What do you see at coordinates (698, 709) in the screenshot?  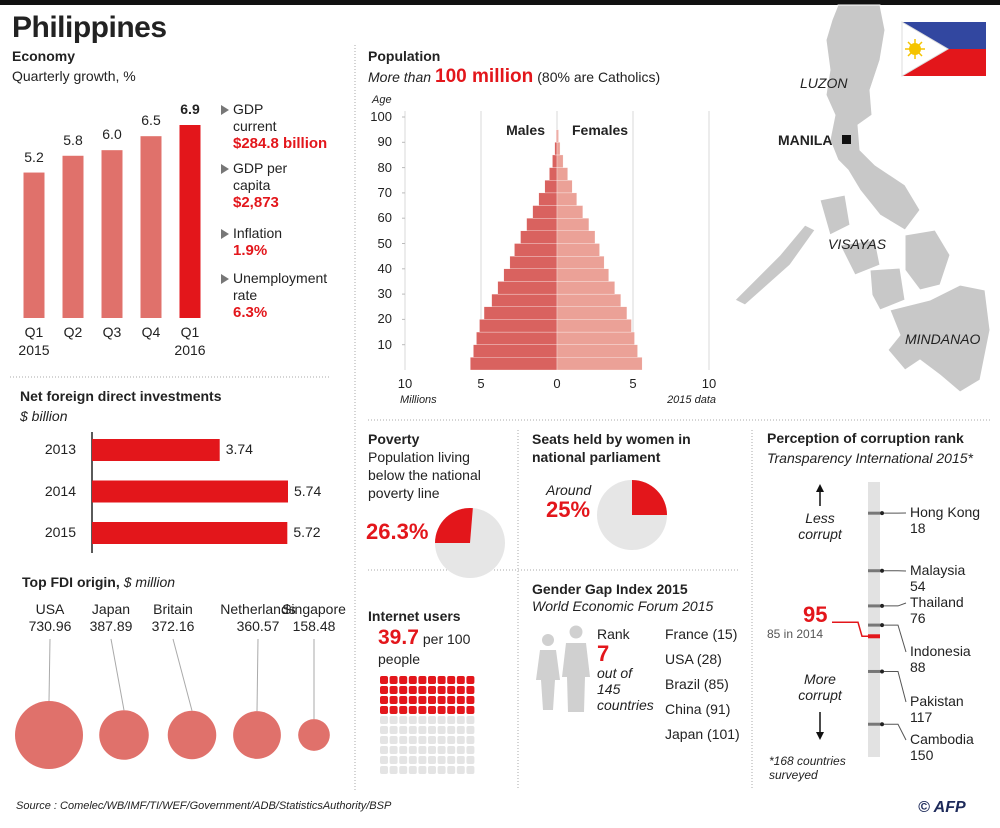 I see `country-rank: China (91)` at bounding box center [698, 709].